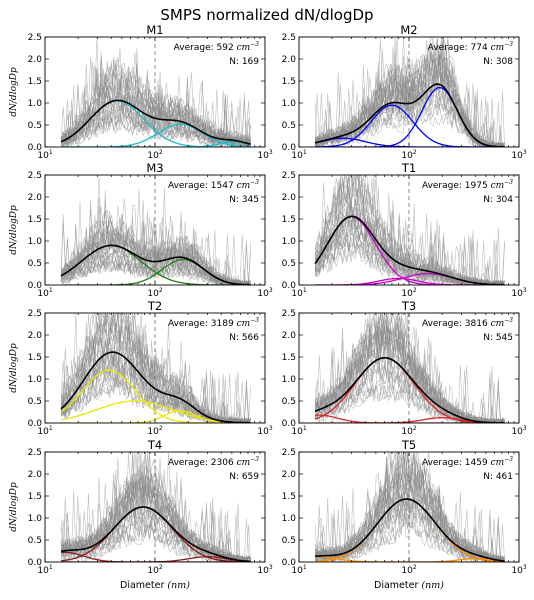 The width and height of the screenshot is (534, 600). I want to click on count-annotation: N: 461, so click(498, 477).